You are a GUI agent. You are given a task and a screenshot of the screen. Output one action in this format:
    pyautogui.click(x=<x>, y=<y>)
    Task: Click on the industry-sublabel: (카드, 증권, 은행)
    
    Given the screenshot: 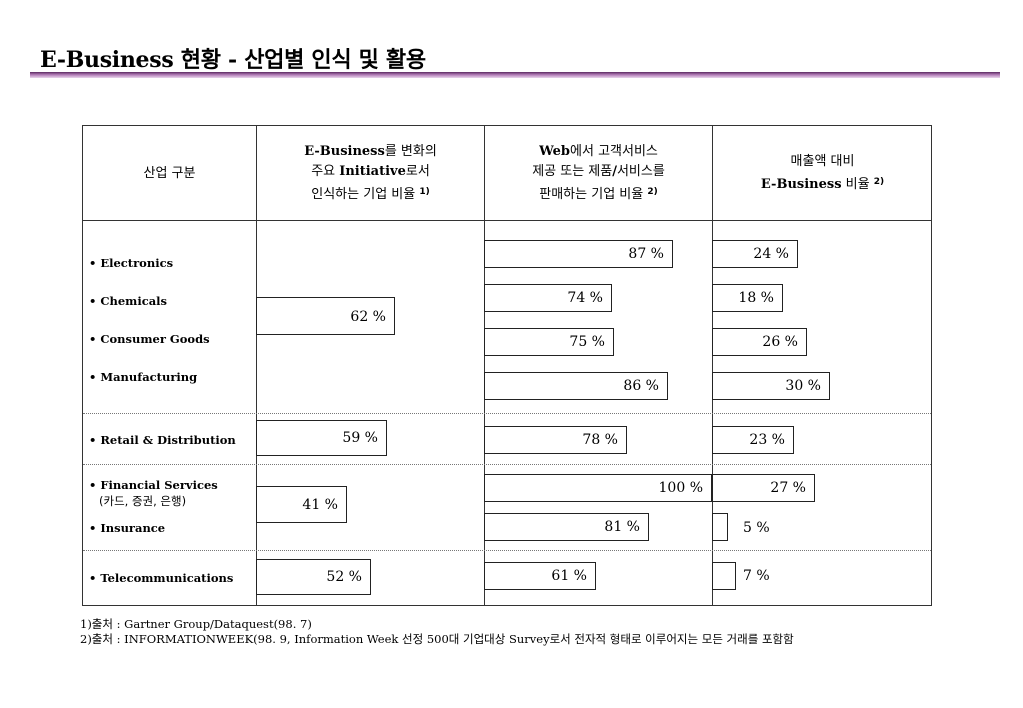 What is the action you would take?
    pyautogui.click(x=143, y=501)
    